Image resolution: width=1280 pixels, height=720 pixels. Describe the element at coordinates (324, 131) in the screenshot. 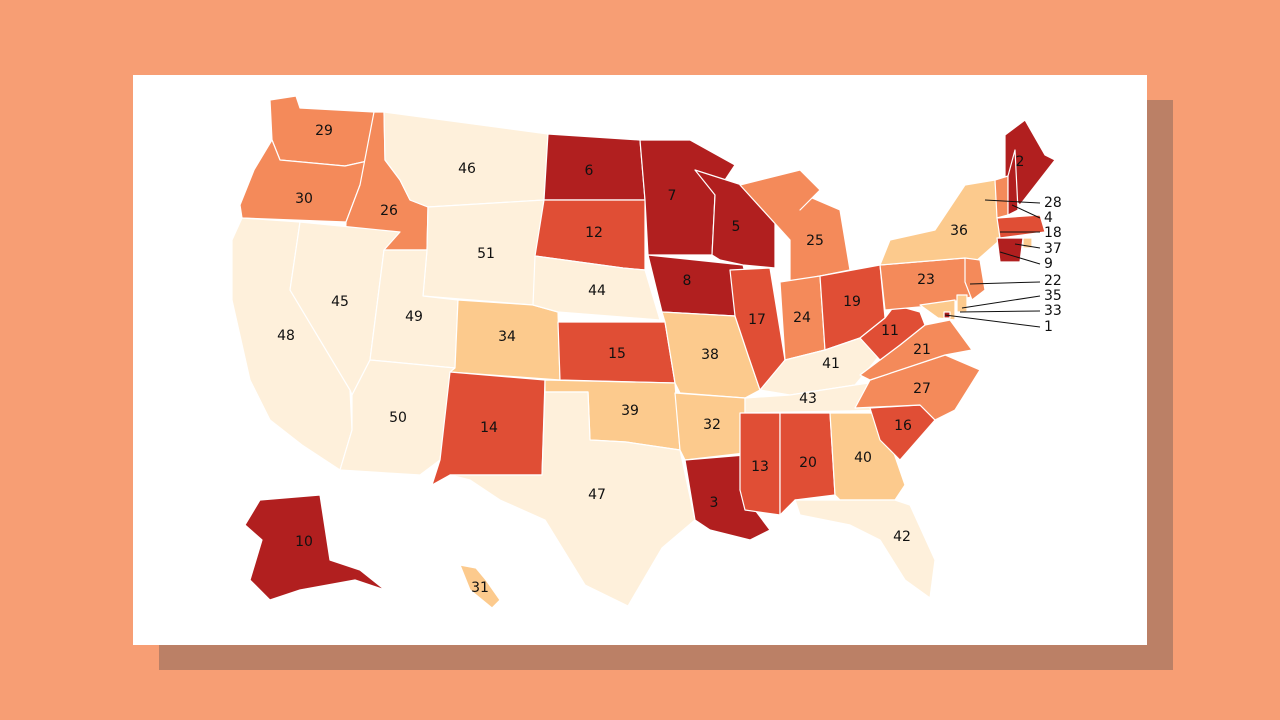

I see `rank-label-wa: 29` at that location.